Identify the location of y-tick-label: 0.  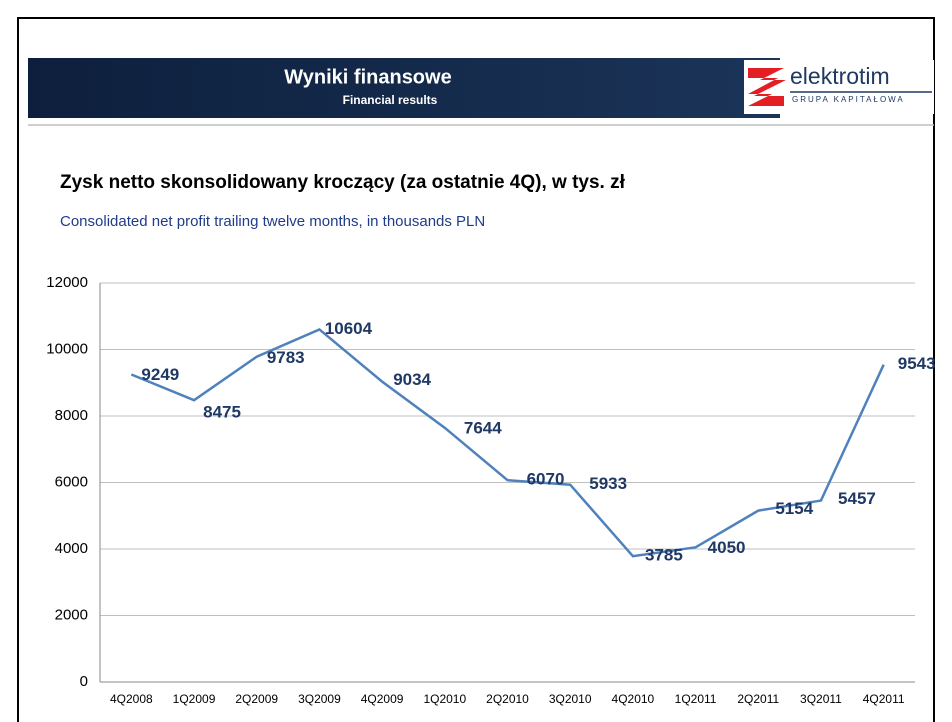
(84, 681).